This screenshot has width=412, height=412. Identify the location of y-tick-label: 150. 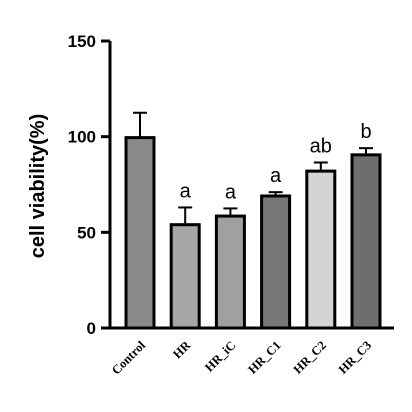
(82, 41).